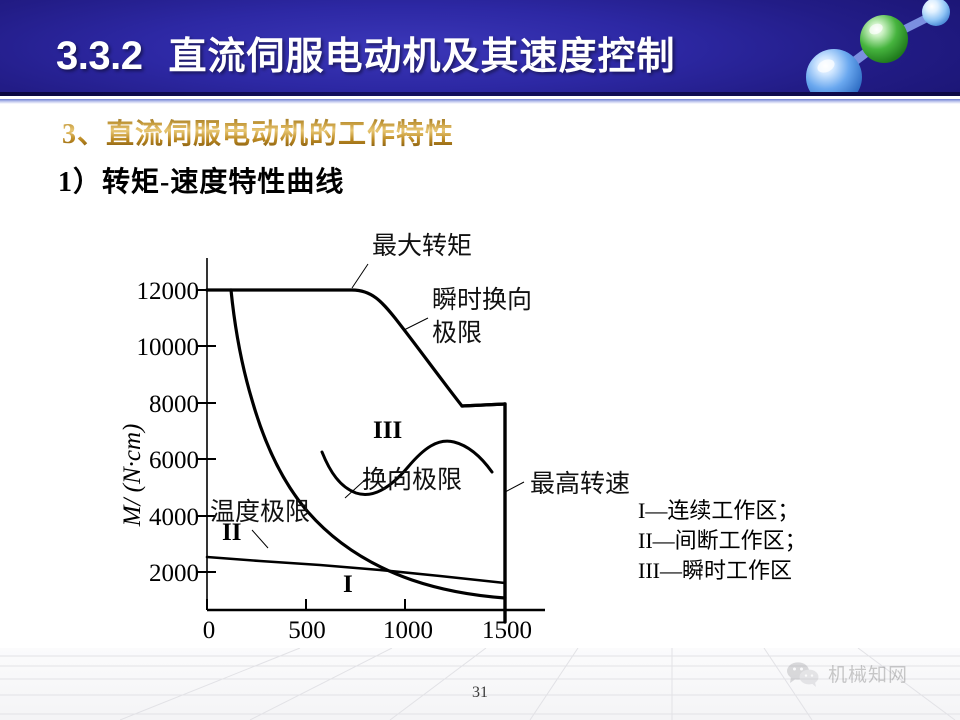  What do you see at coordinates (868, 675) in the screenshot?
I see `watermark-text: 机械知网` at bounding box center [868, 675].